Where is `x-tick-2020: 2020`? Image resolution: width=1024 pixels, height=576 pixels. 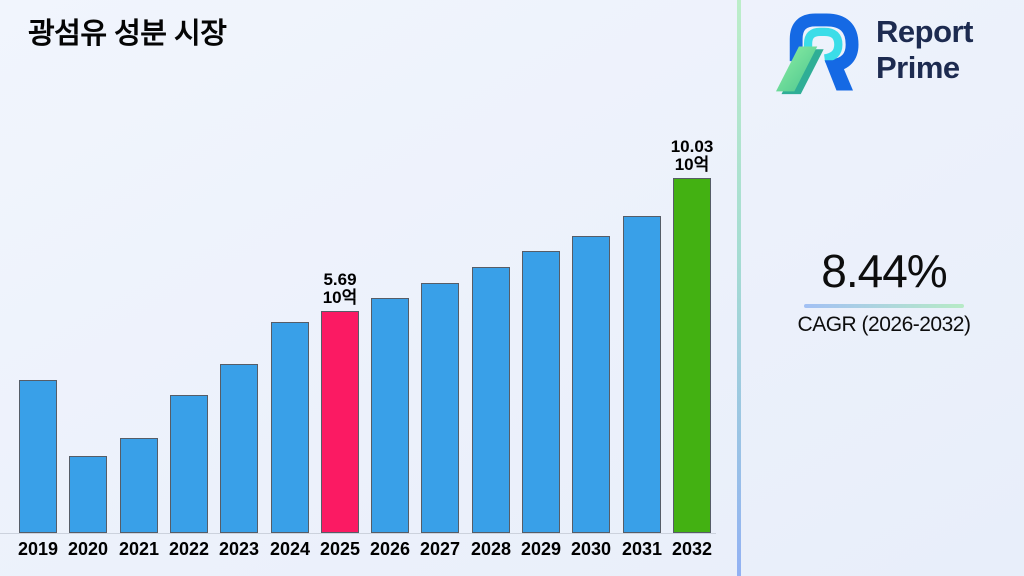 x-tick-2020: 2020 is located at coordinates (88, 549).